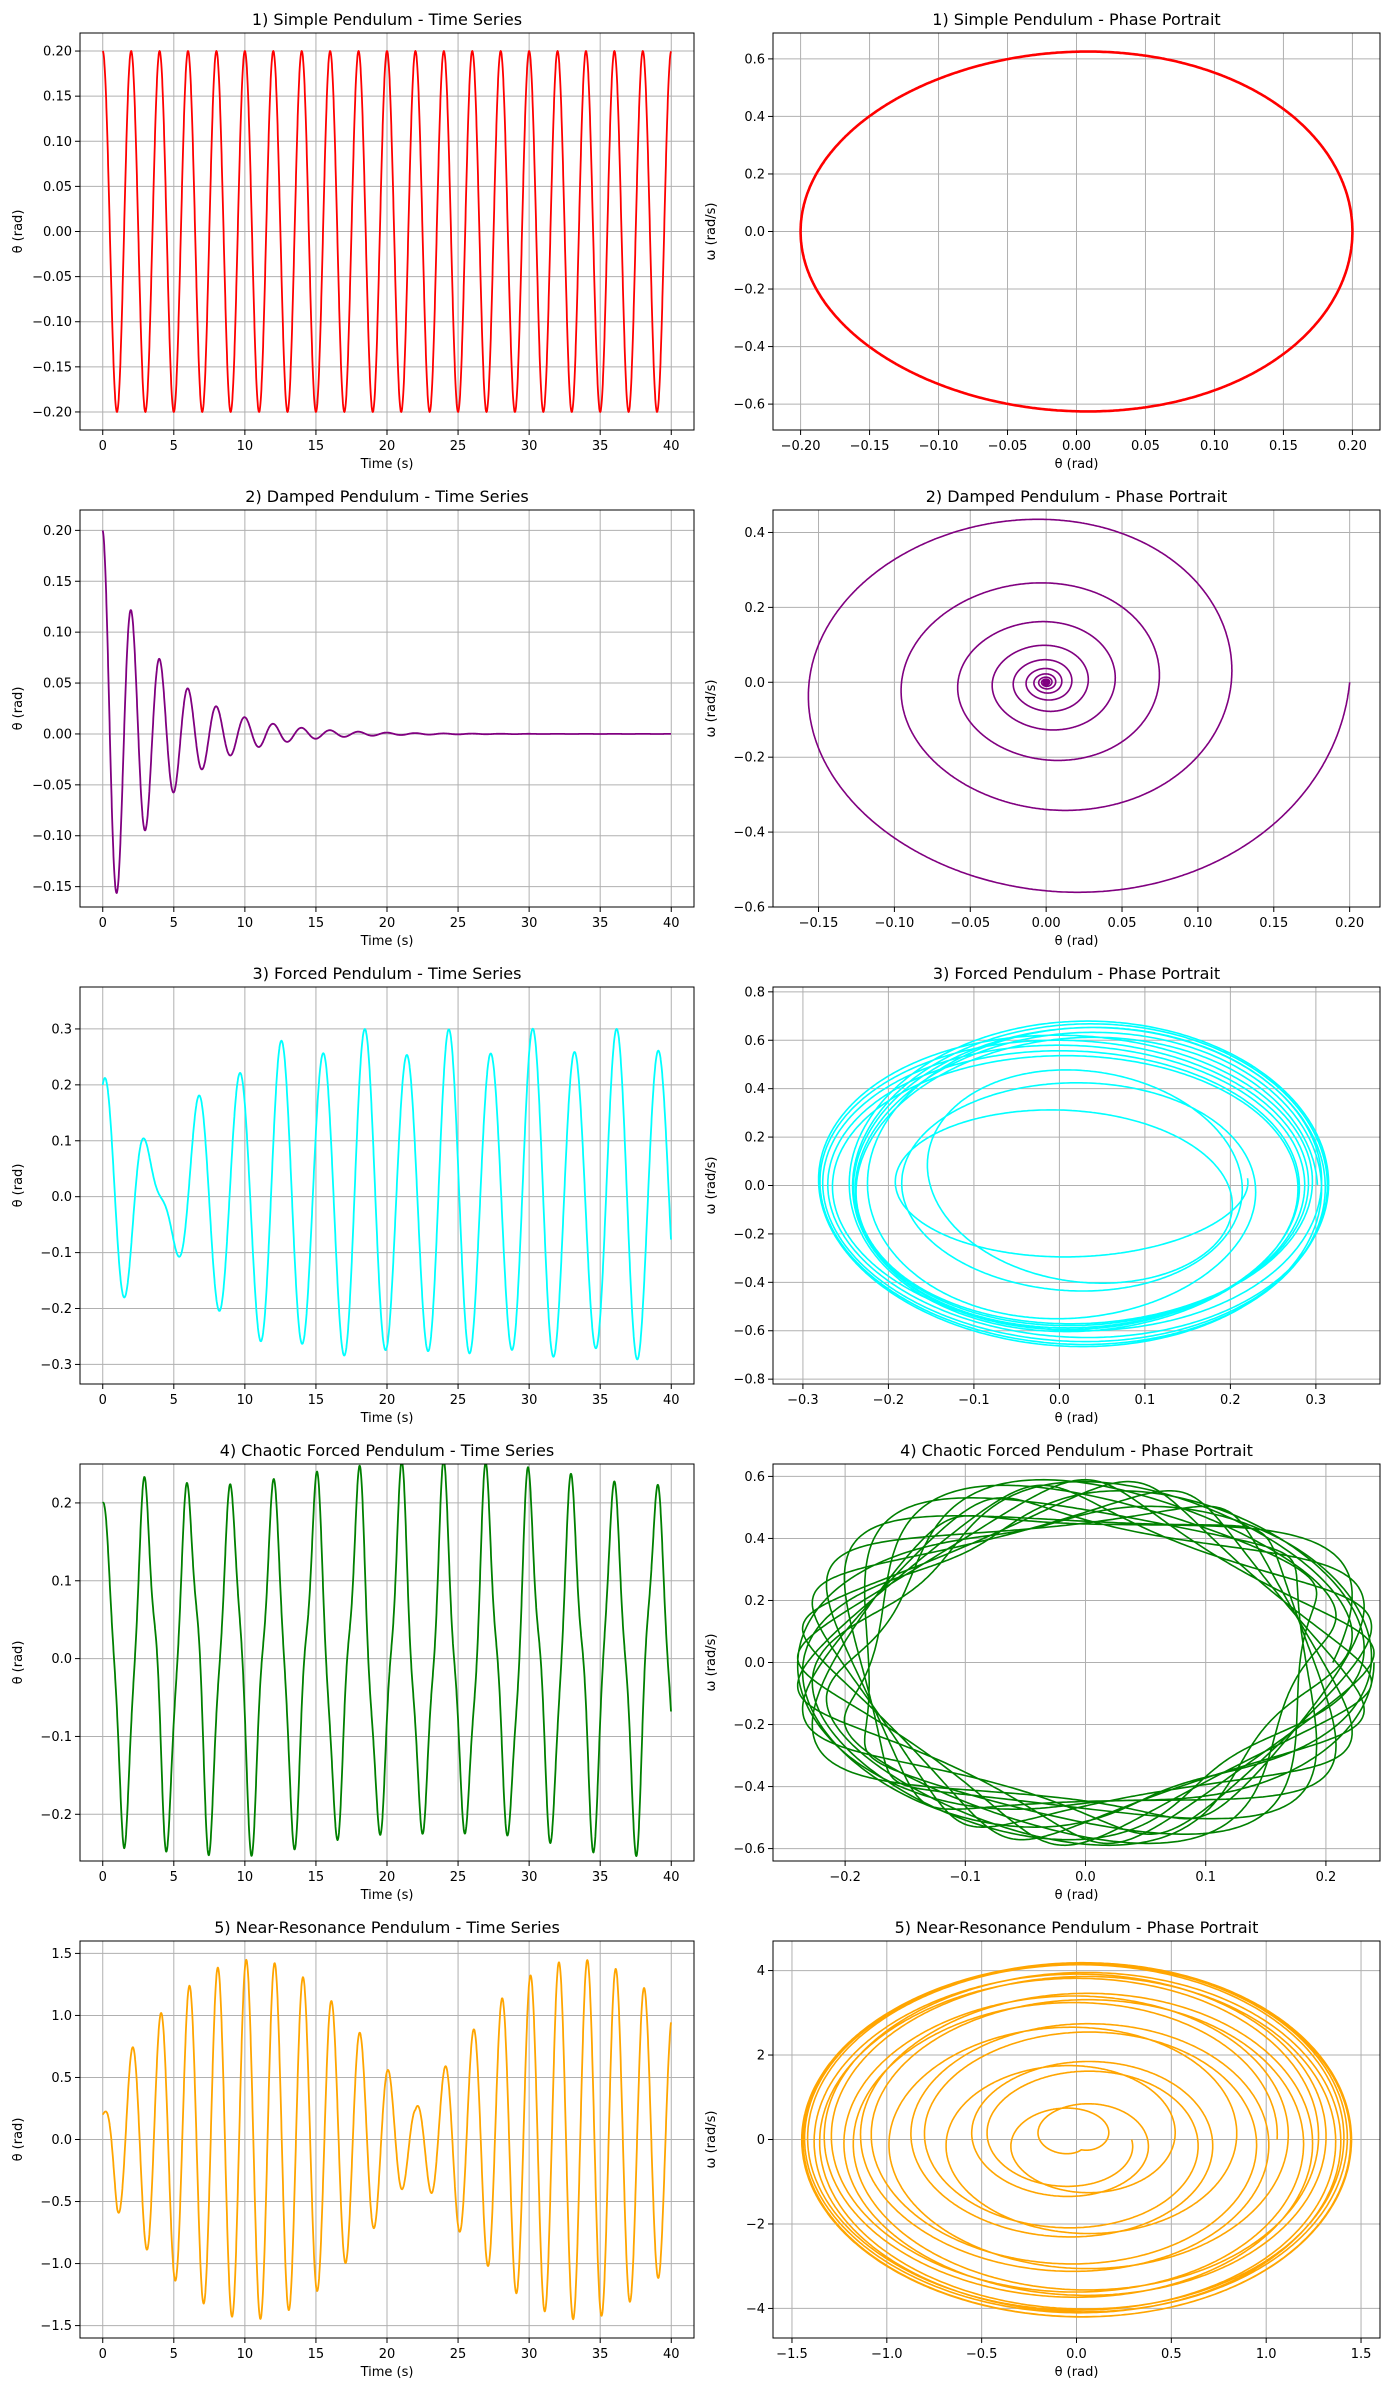  What do you see at coordinates (1076, 708) in the screenshot?
I see `axes-frame` at bounding box center [1076, 708].